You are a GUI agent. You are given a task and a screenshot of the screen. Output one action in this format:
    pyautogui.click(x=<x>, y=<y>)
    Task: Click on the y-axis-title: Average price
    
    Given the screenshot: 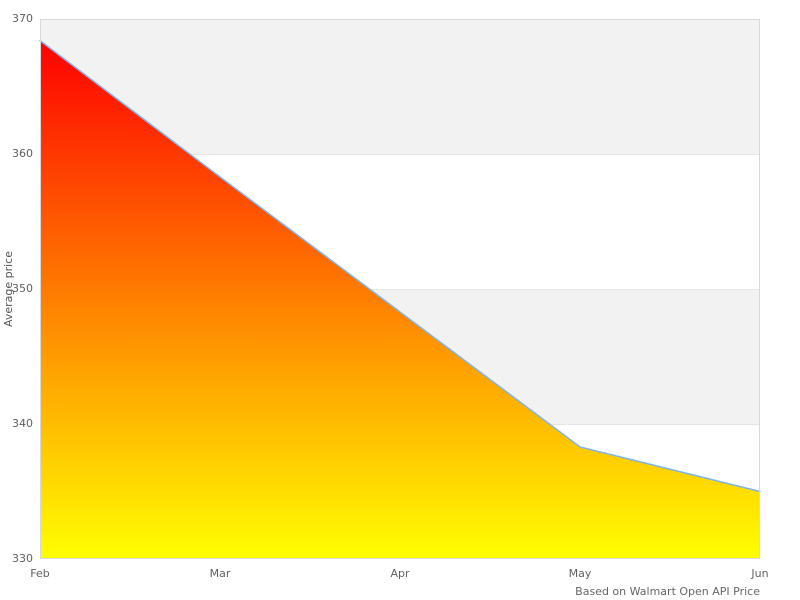 What is the action you would take?
    pyautogui.click(x=8, y=289)
    